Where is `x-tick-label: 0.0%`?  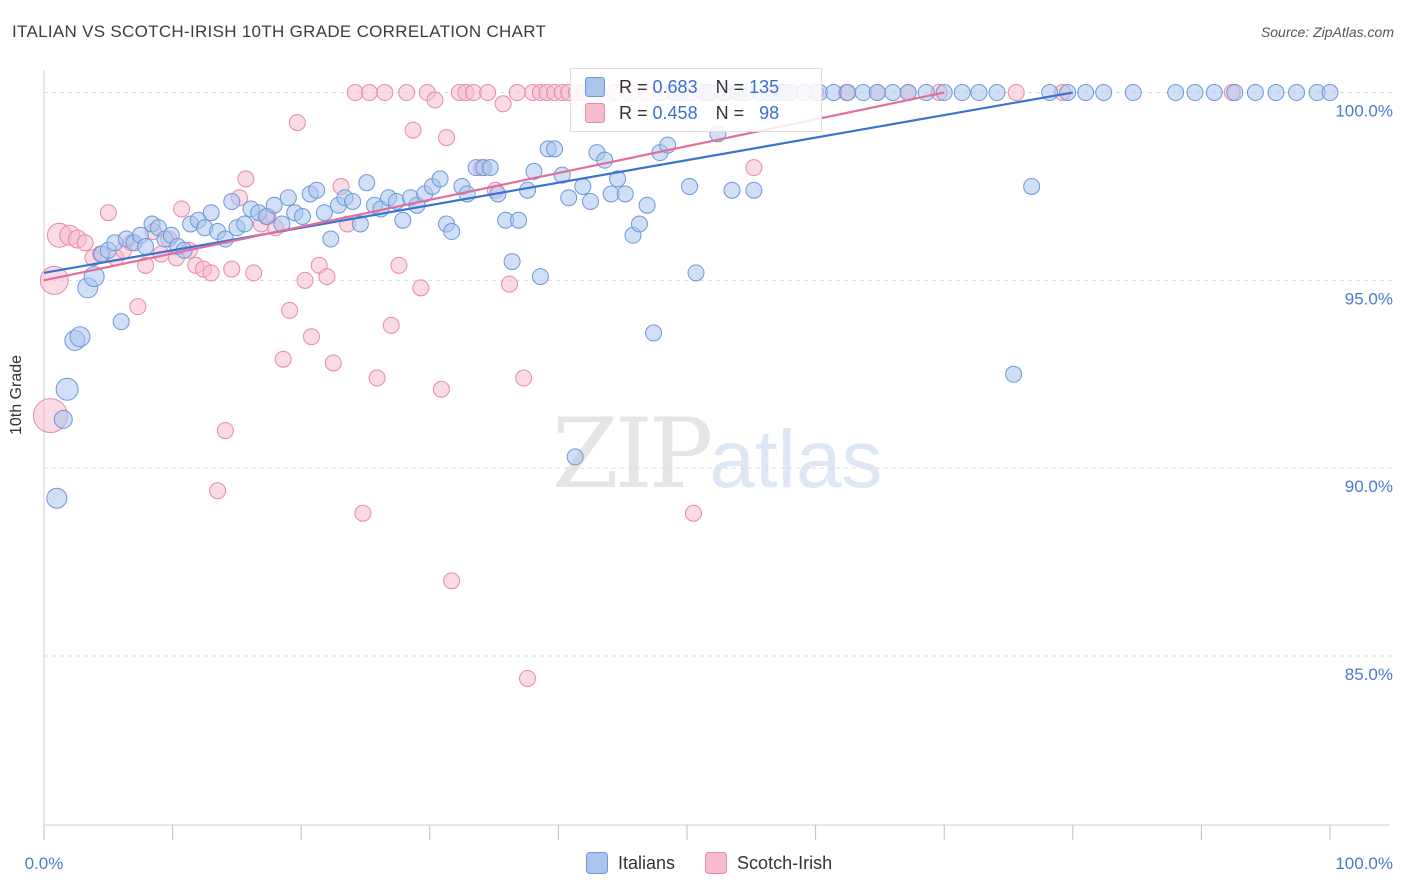
x-tick-label: 0.0% is located at coordinates (44, 863).